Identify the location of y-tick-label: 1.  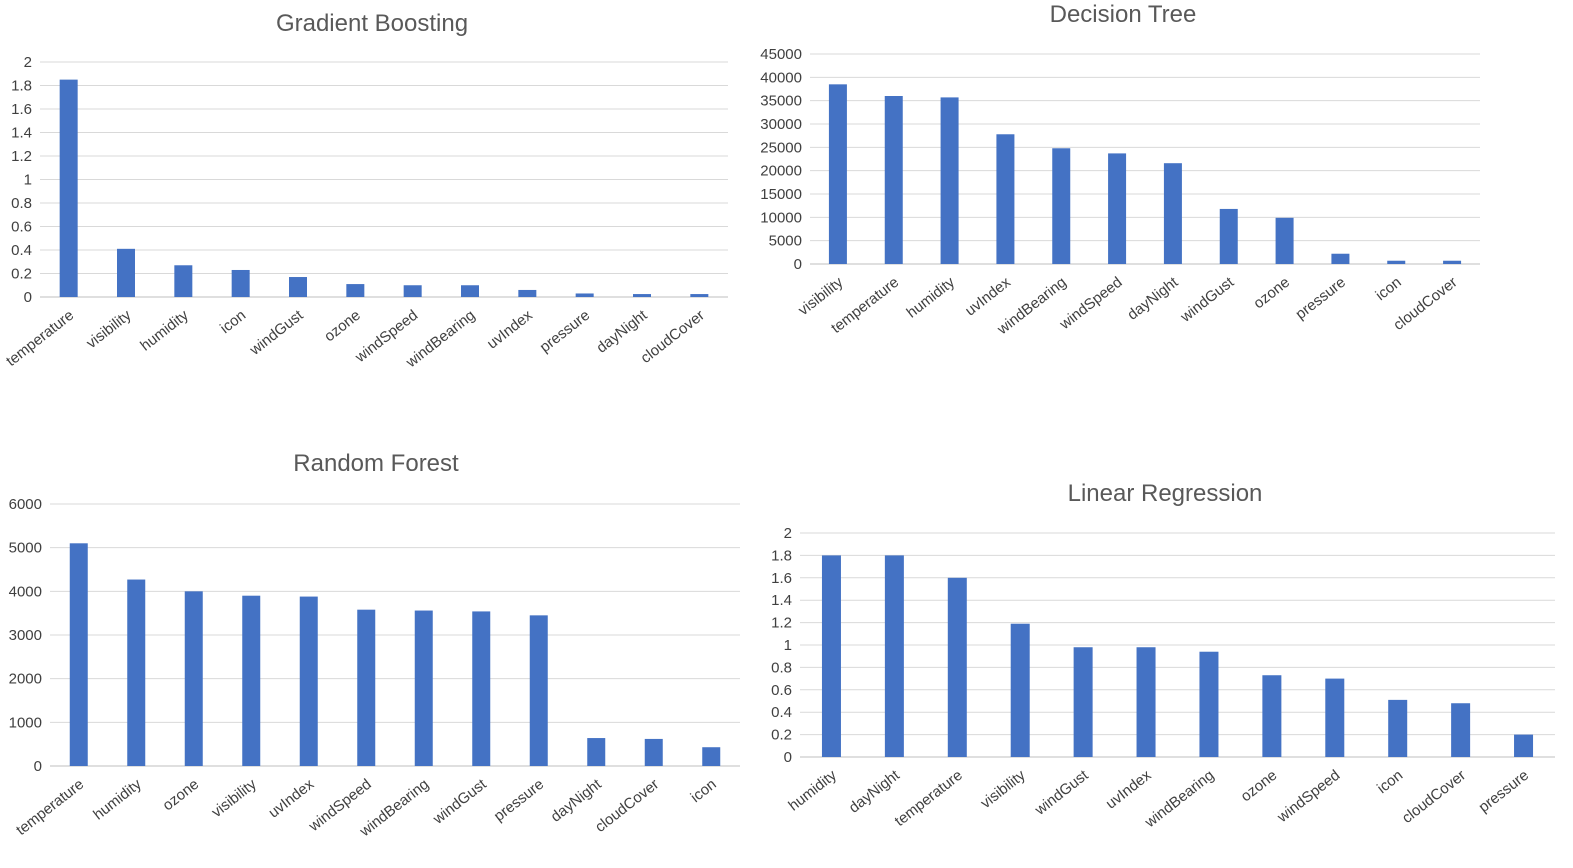
(788, 645).